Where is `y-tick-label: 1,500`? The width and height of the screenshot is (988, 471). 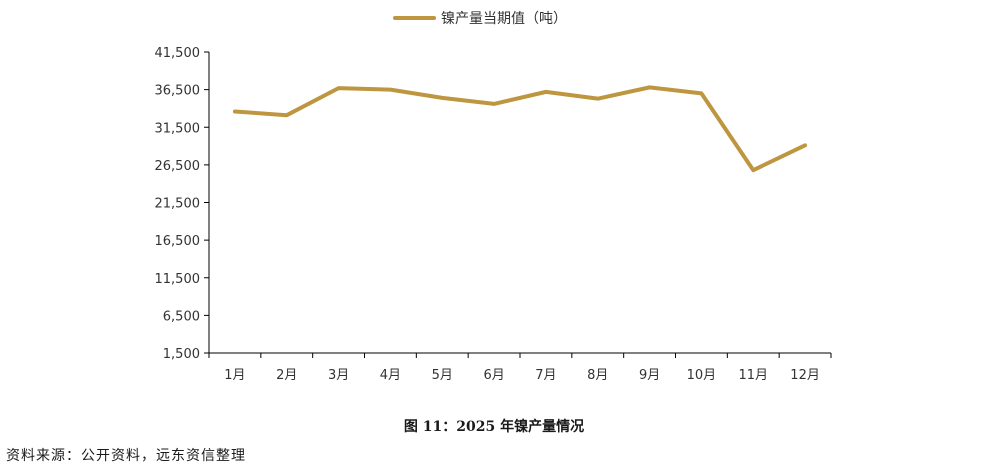
y-tick-label: 1,500 is located at coordinates (181, 354).